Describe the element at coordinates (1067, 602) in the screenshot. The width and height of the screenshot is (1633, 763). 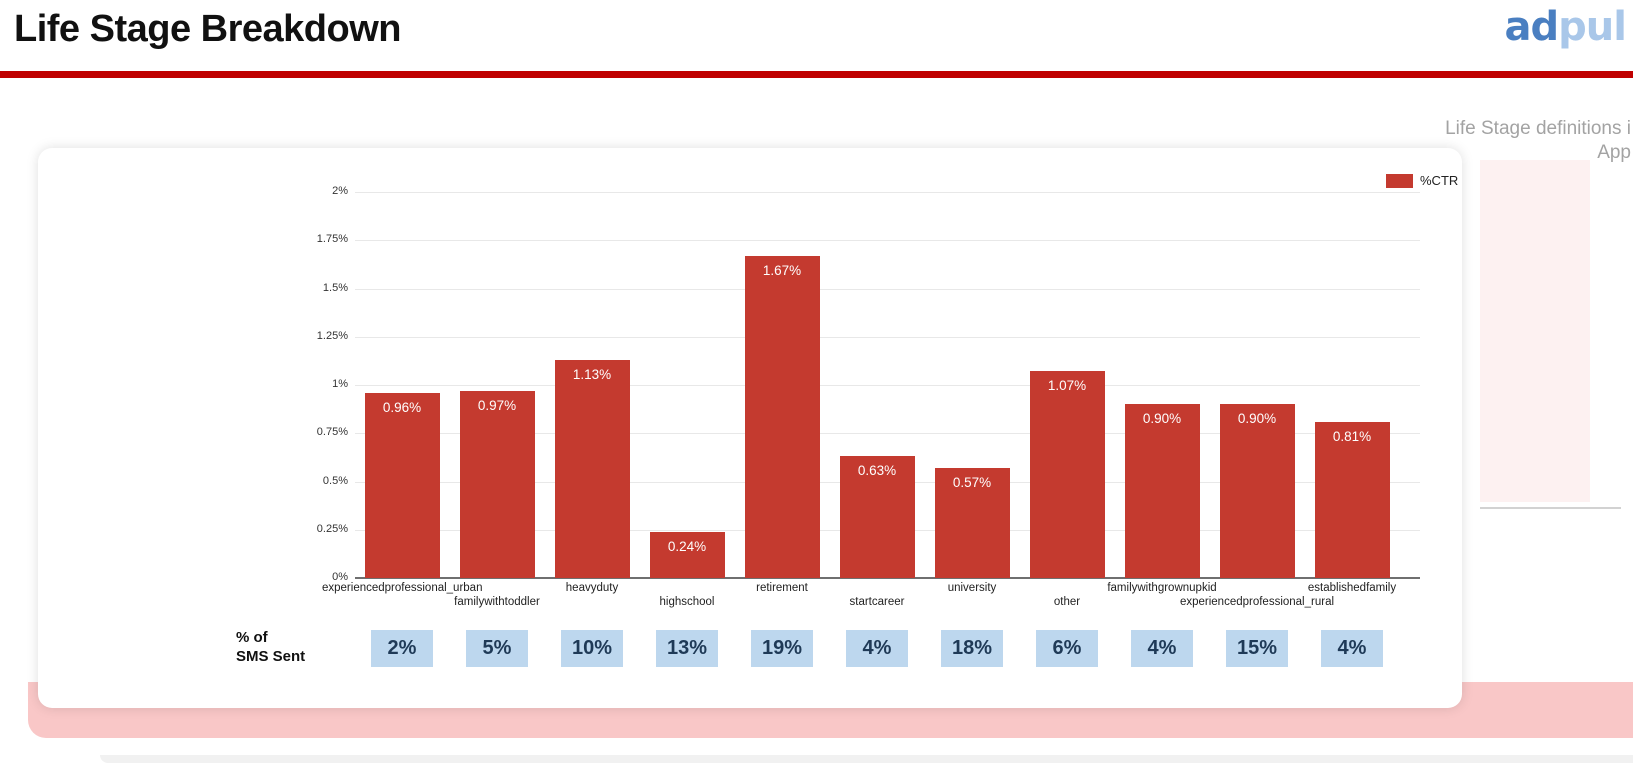
I see `x-axis-label-other: other` at that location.